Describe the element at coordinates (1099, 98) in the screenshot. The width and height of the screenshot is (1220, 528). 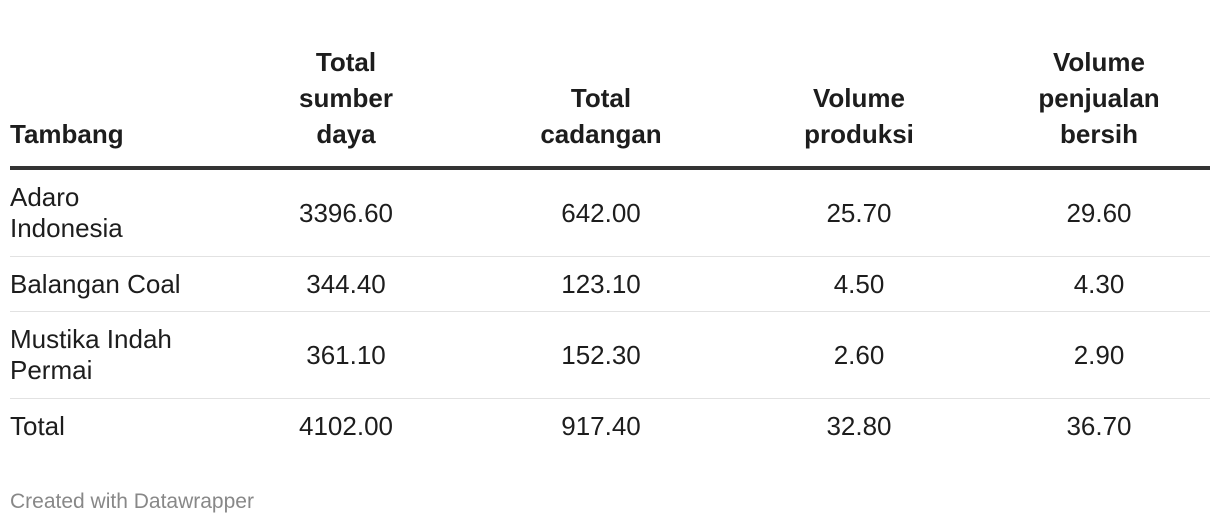
I see `column-header-label: Volume penjualan bersih` at that location.